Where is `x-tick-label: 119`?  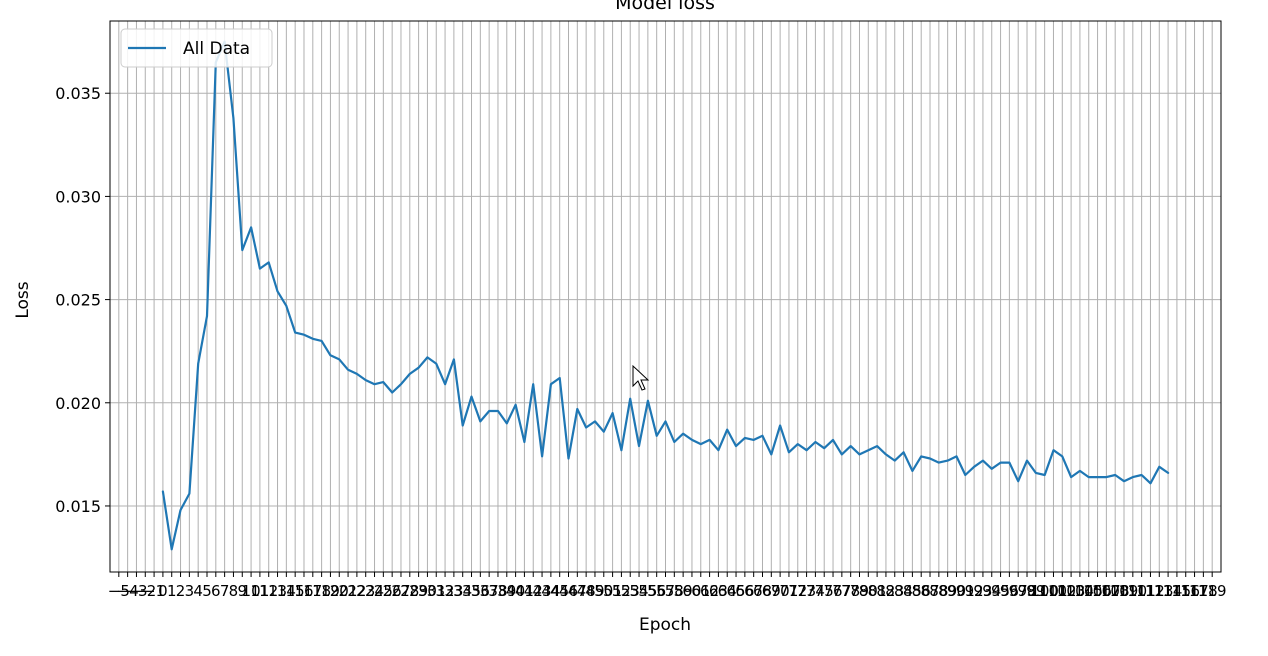 x-tick-label: 119 is located at coordinates (1212, 591).